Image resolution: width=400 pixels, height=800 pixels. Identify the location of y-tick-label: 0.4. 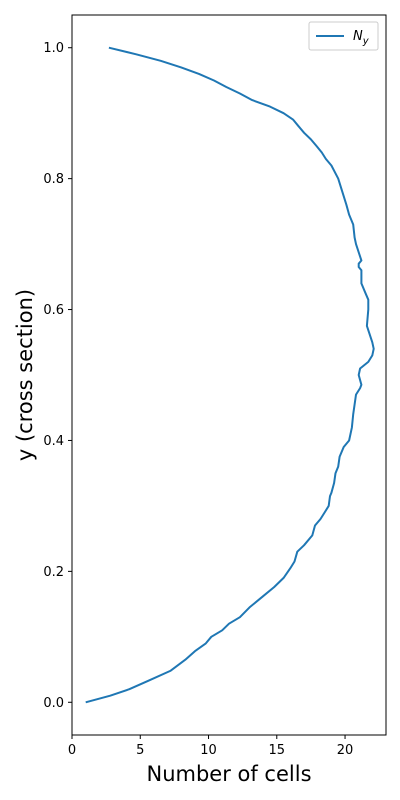
(53, 441).